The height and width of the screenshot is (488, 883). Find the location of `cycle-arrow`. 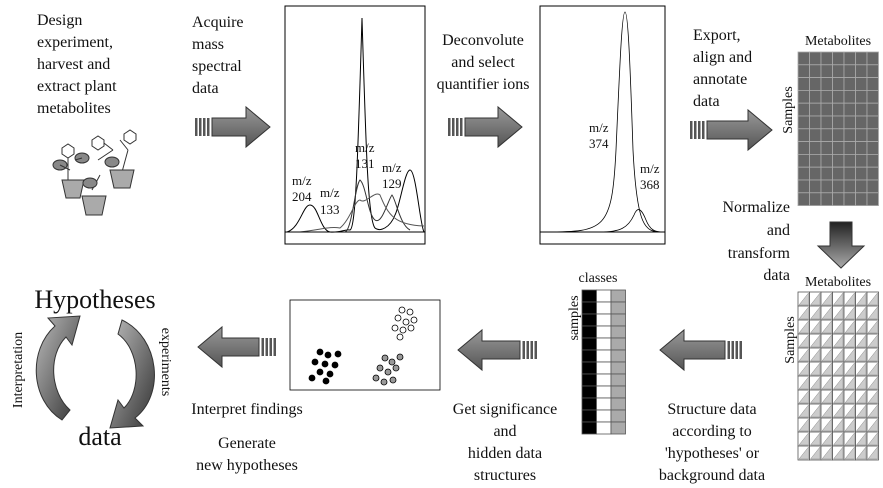

cycle-arrow is located at coordinates (132, 374).